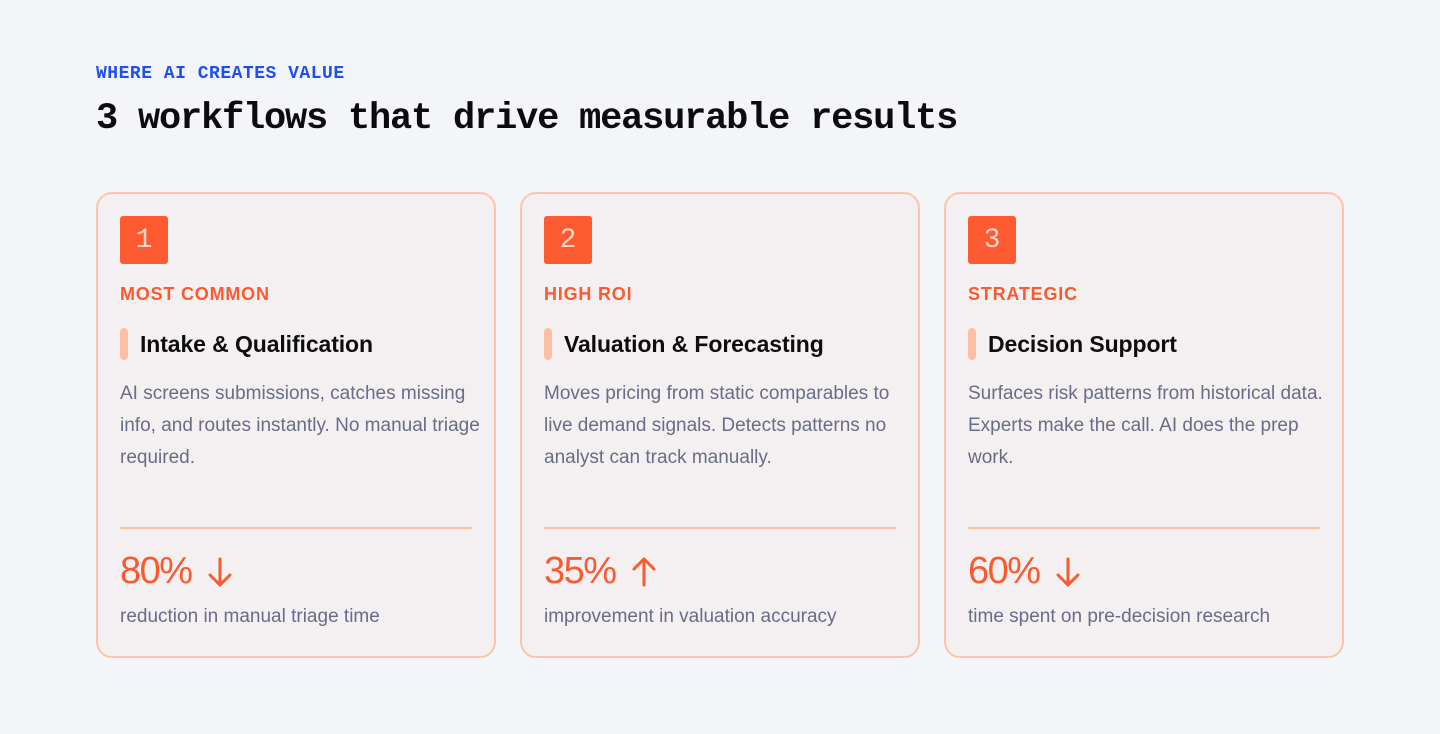 The height and width of the screenshot is (734, 1440). Describe the element at coordinates (156, 571) in the screenshot. I see `stat-value: 80%` at that location.